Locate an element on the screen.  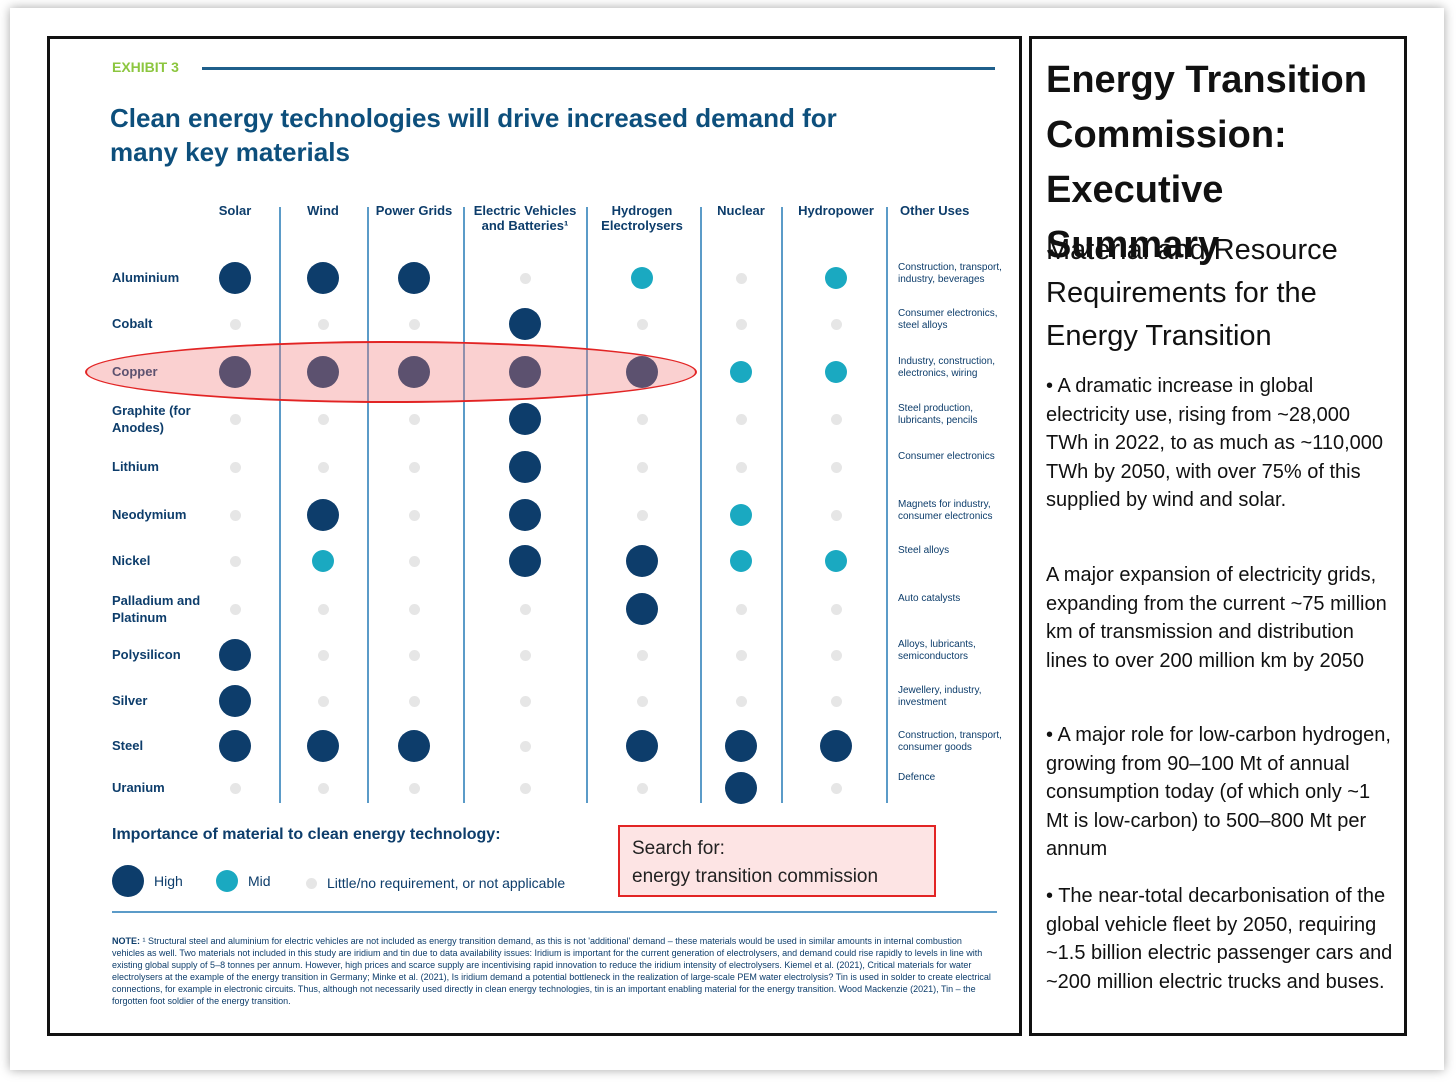
search-hint-line1: Search for: is located at coordinates (678, 848).